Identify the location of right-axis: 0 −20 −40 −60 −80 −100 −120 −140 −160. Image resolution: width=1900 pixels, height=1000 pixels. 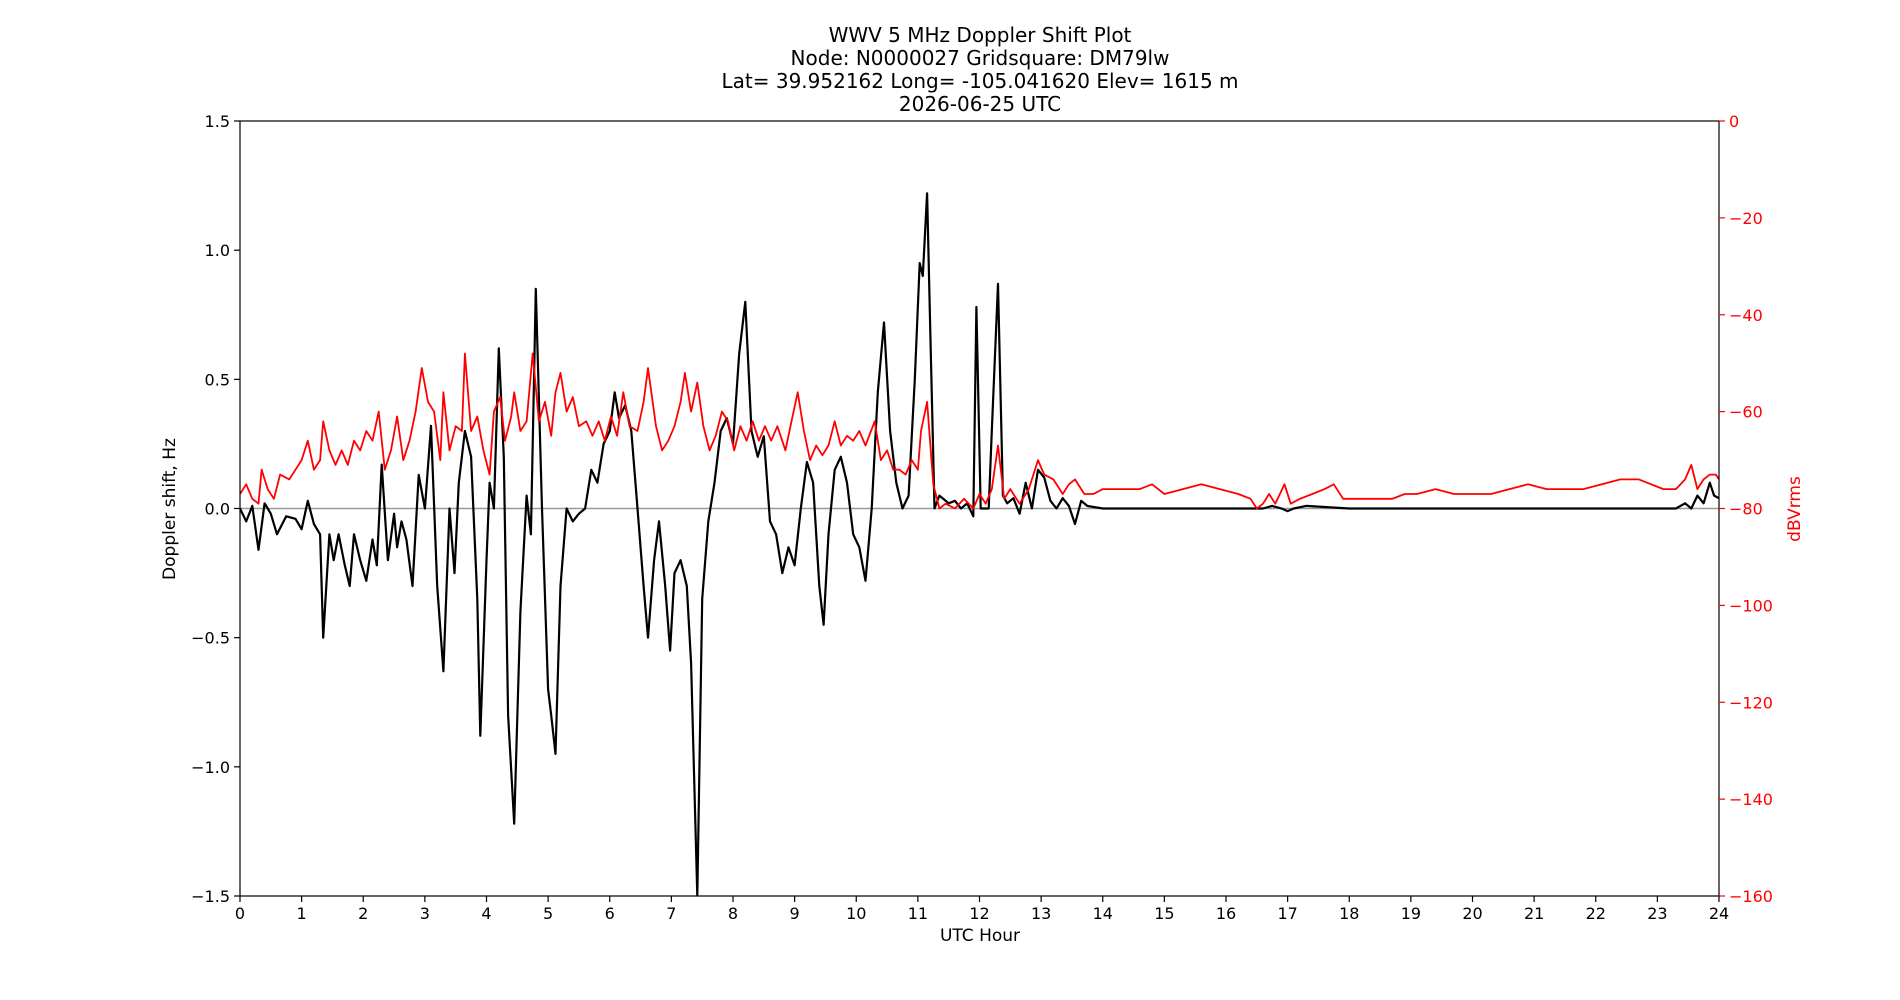
(1746, 509).